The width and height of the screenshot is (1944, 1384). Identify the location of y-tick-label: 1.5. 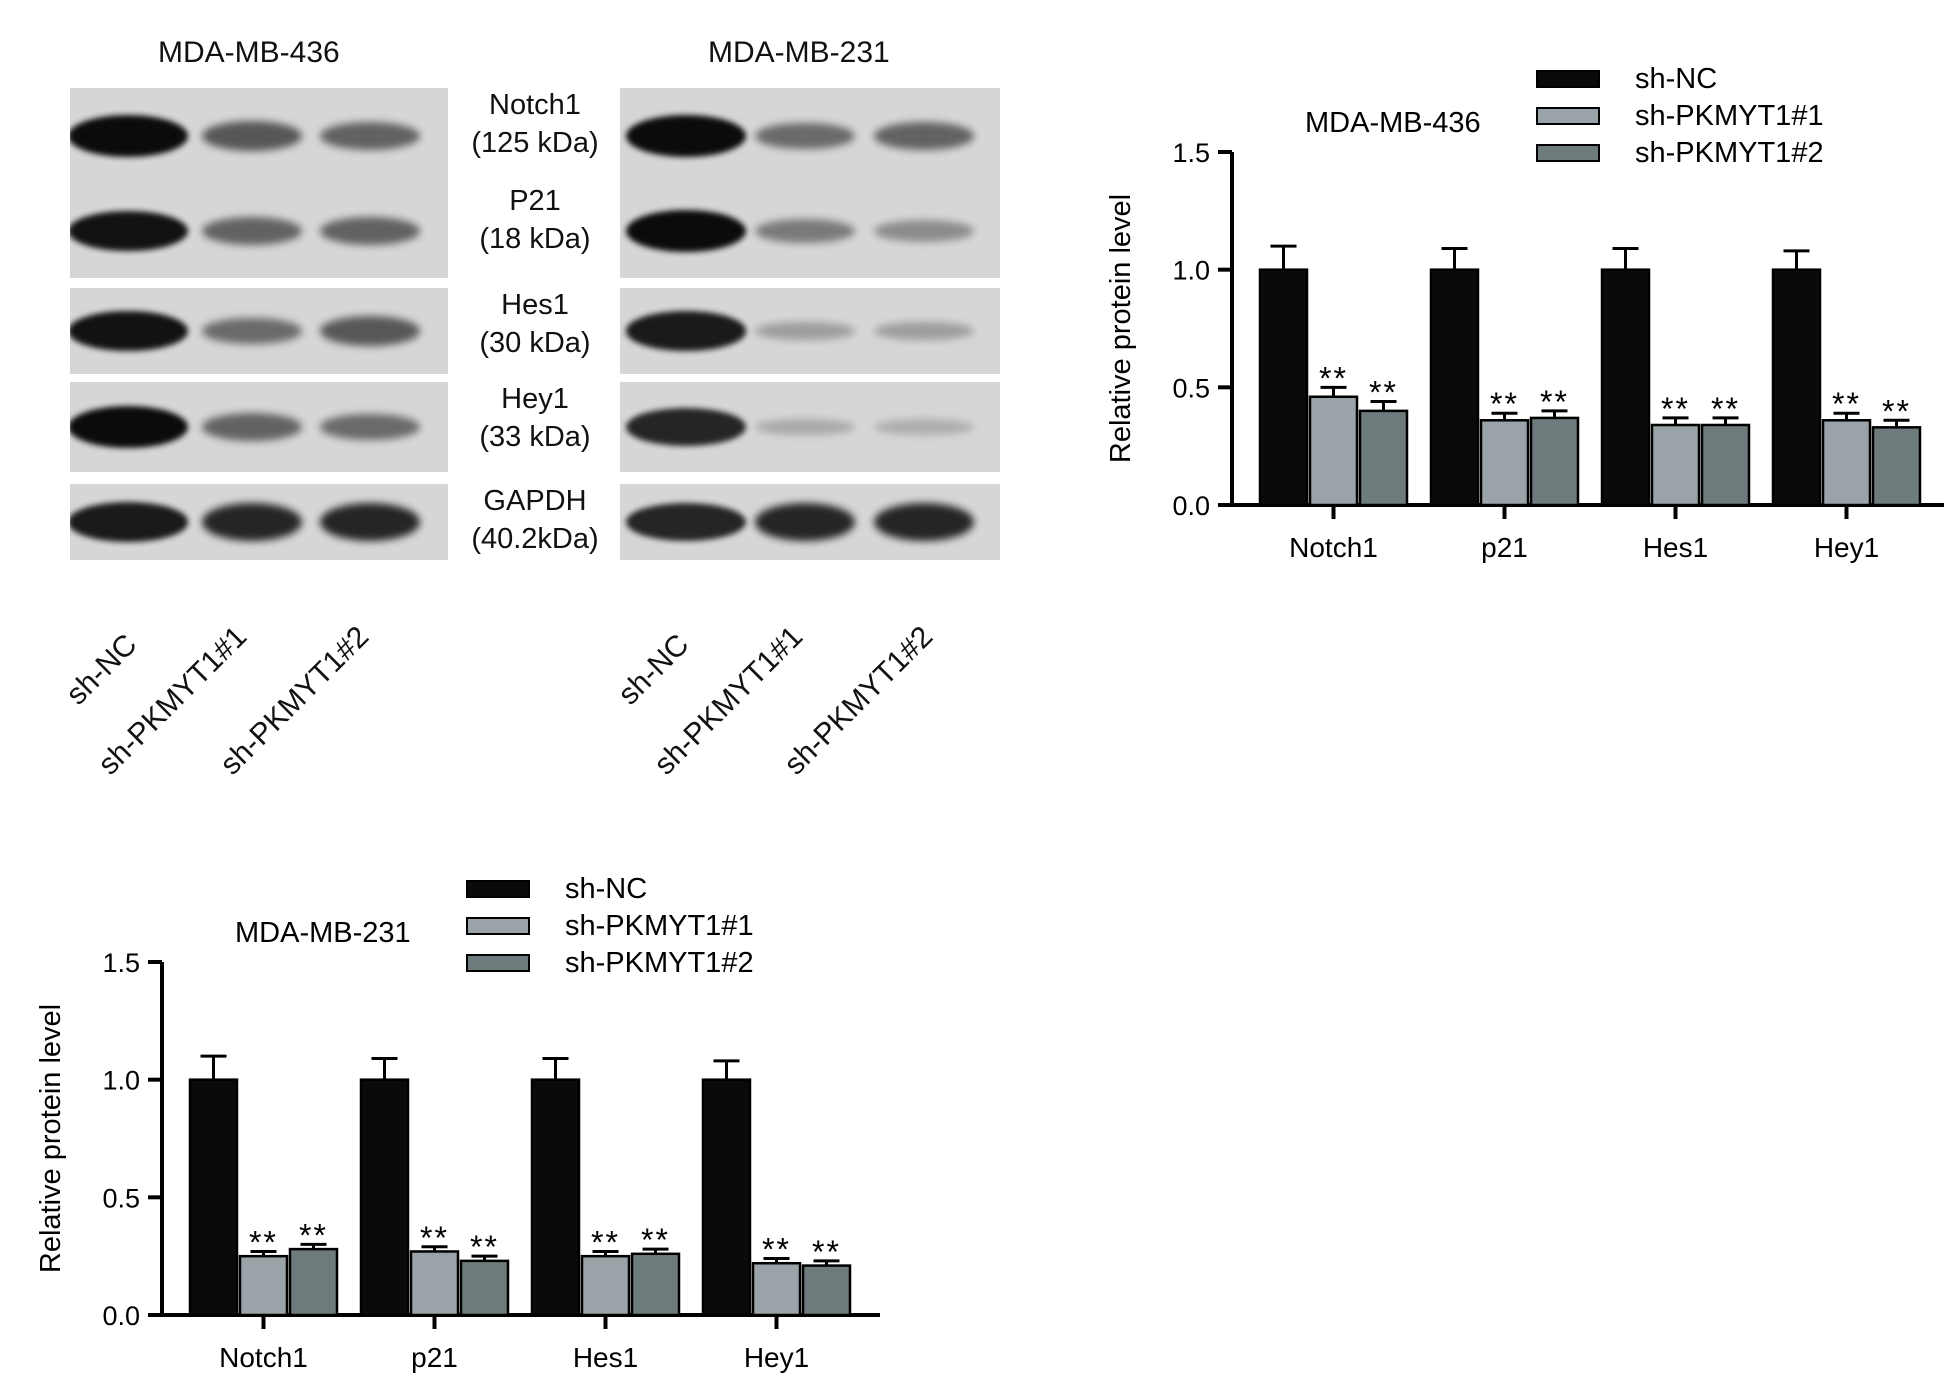
(121, 963).